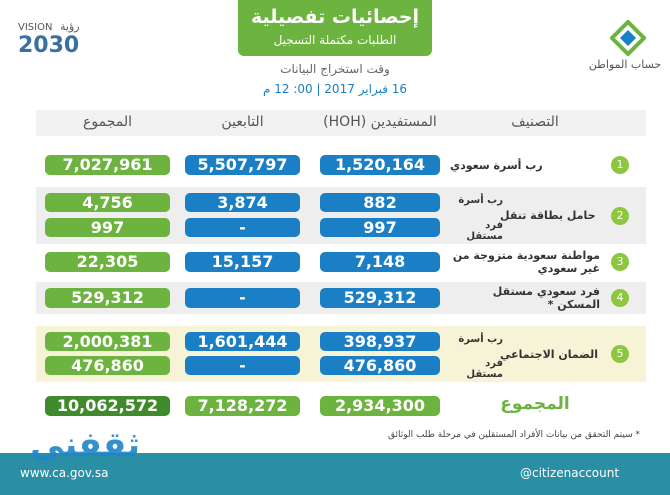  I want to click on total-pill: 2,934,300, so click(380, 406).